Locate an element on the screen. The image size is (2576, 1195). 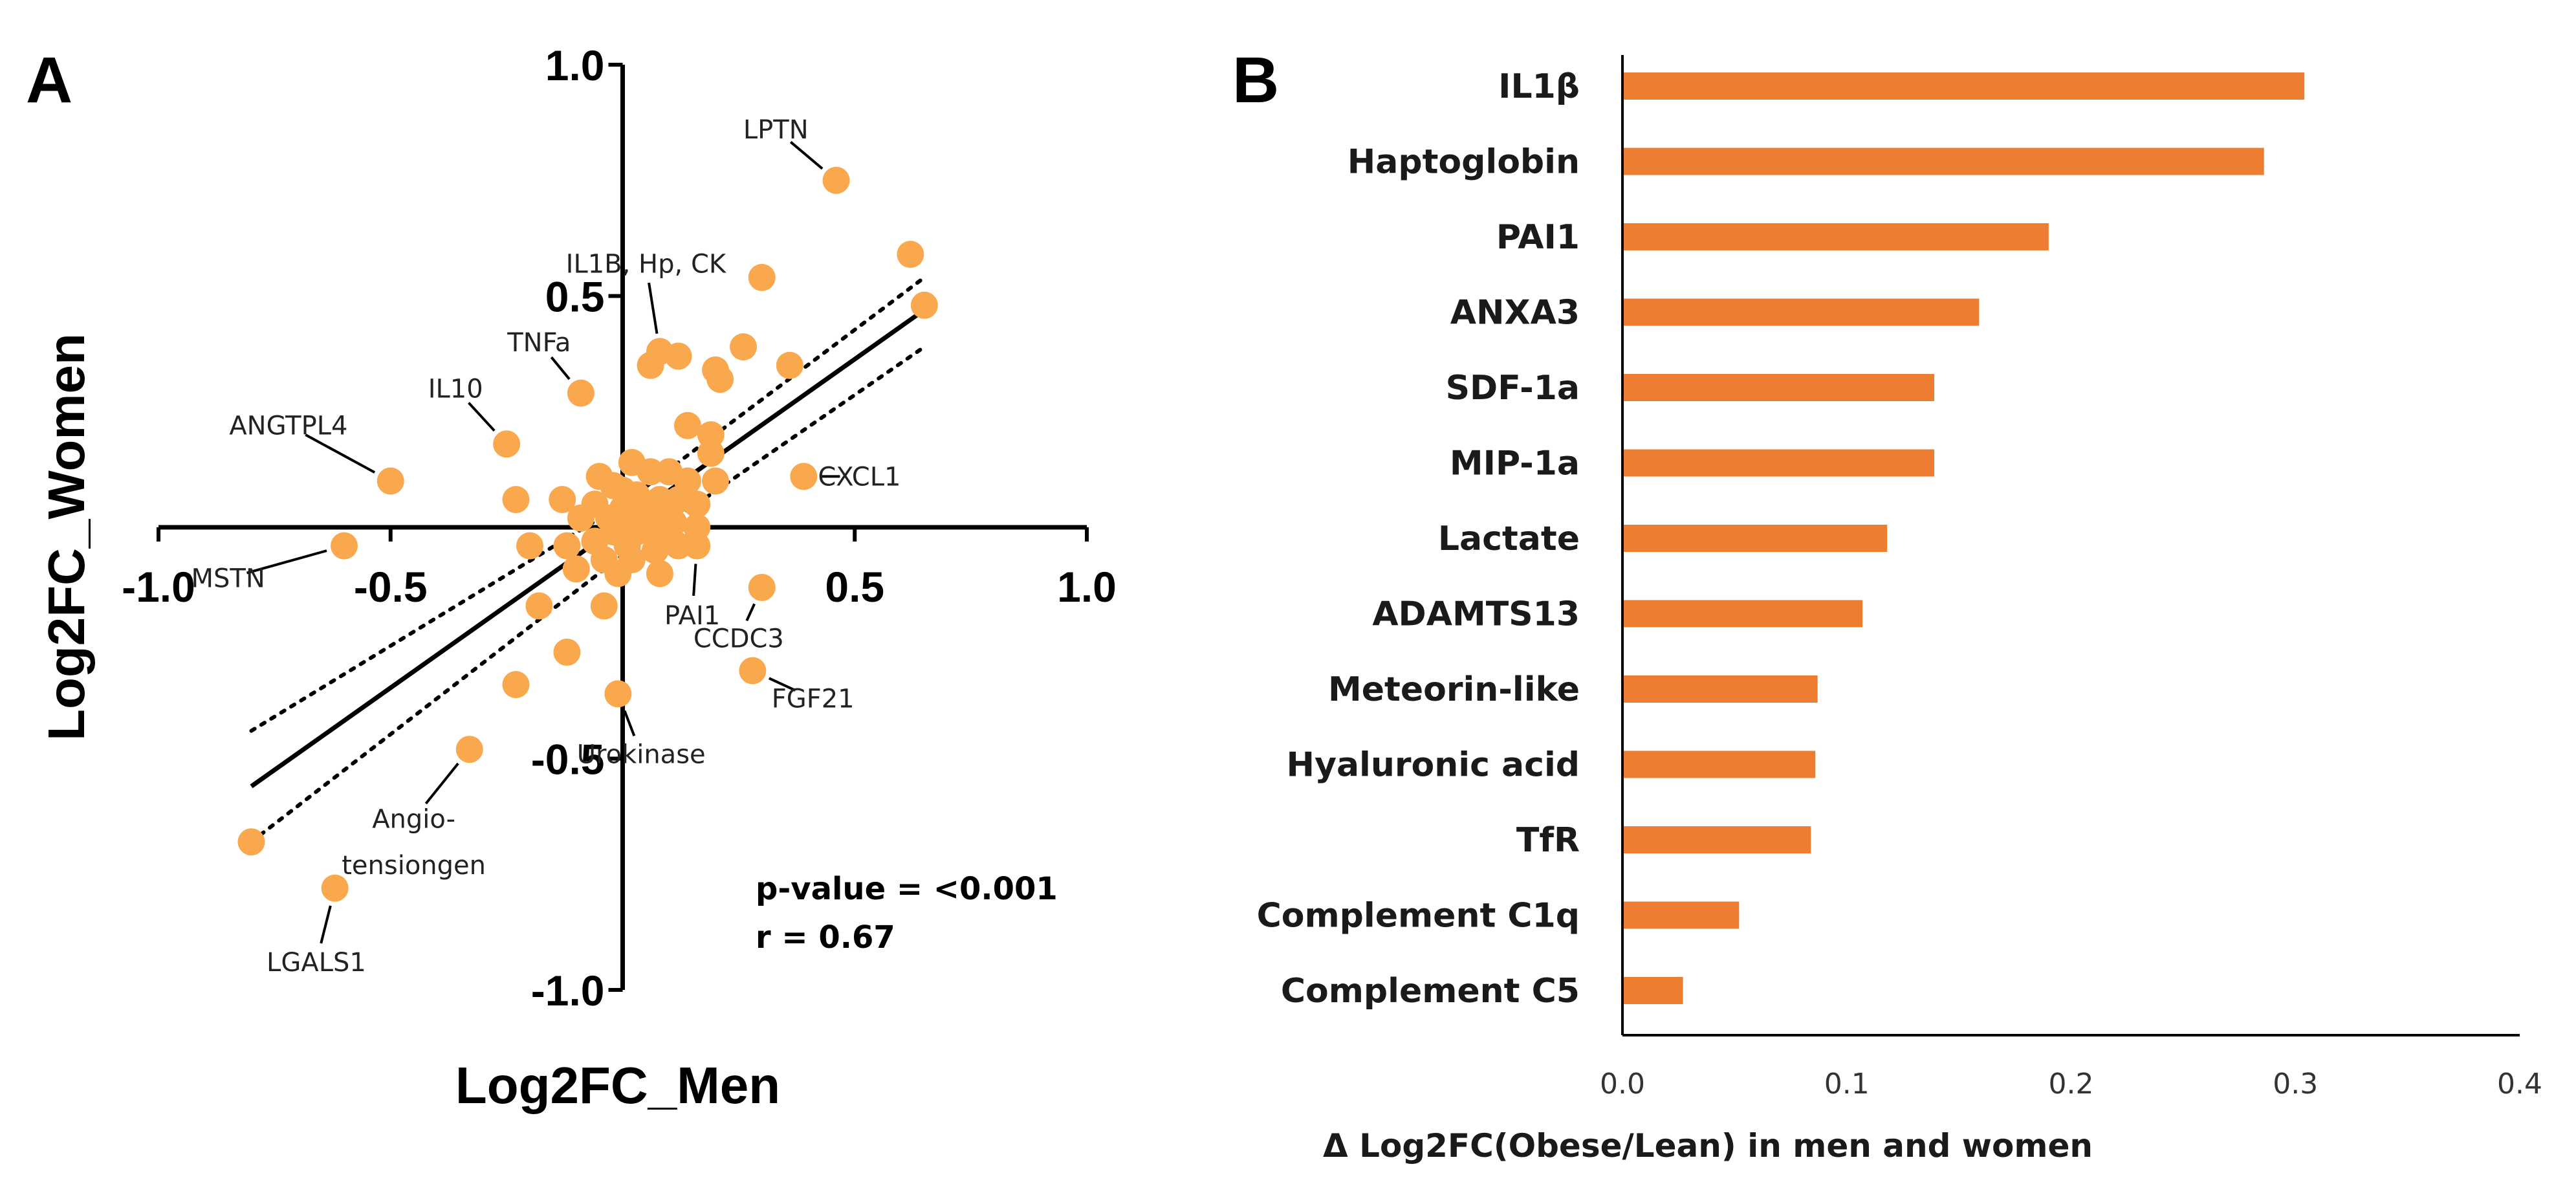
bar-category-label: MIP-1a is located at coordinates (1515, 463).